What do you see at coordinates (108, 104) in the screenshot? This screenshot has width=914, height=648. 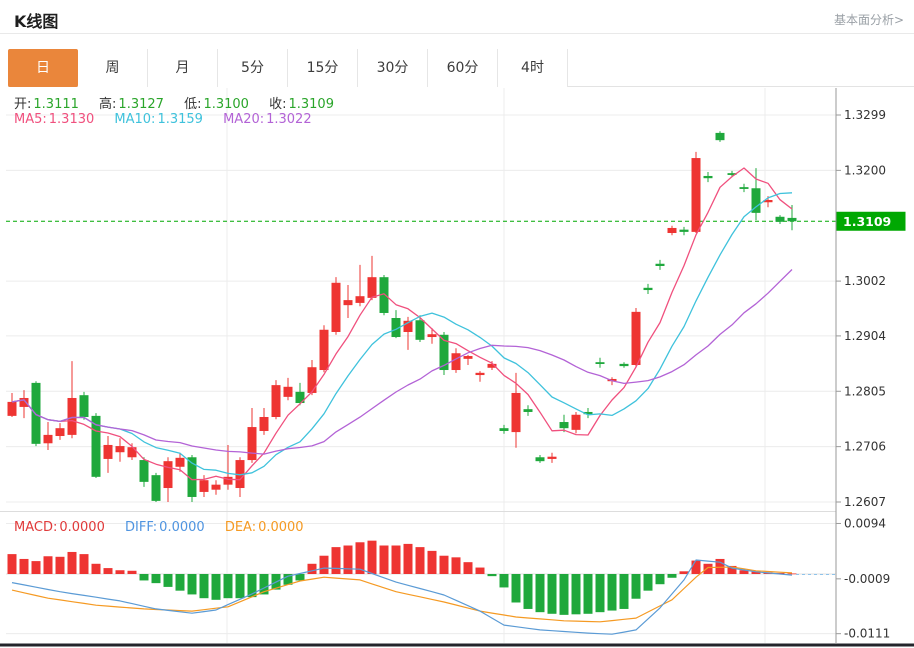 I see `high-label: 高:` at bounding box center [108, 104].